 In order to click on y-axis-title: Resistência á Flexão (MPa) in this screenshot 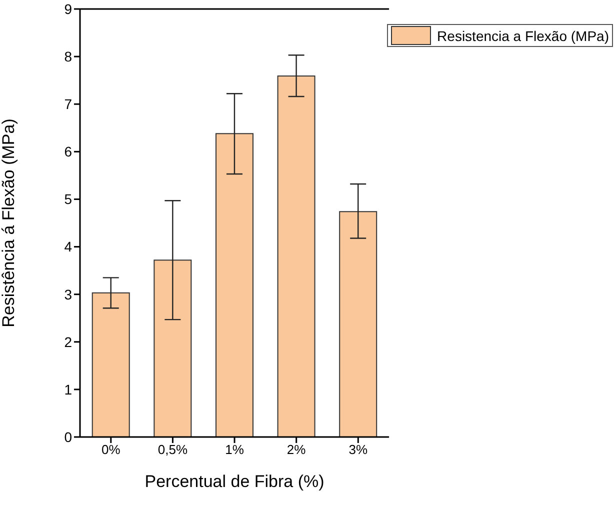, I will do `click(9, 223)`.